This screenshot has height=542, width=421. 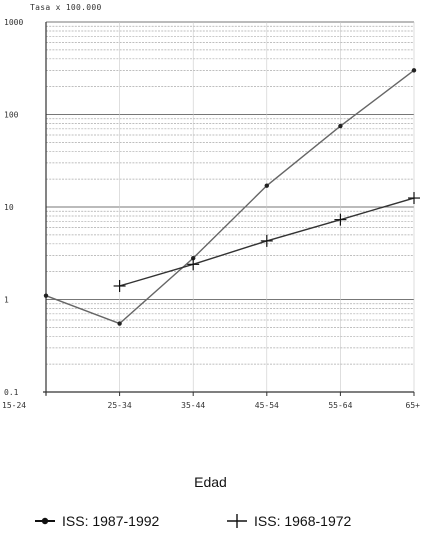 What do you see at coordinates (11, 115) in the screenshot?
I see `y-tick-label: 100` at bounding box center [11, 115].